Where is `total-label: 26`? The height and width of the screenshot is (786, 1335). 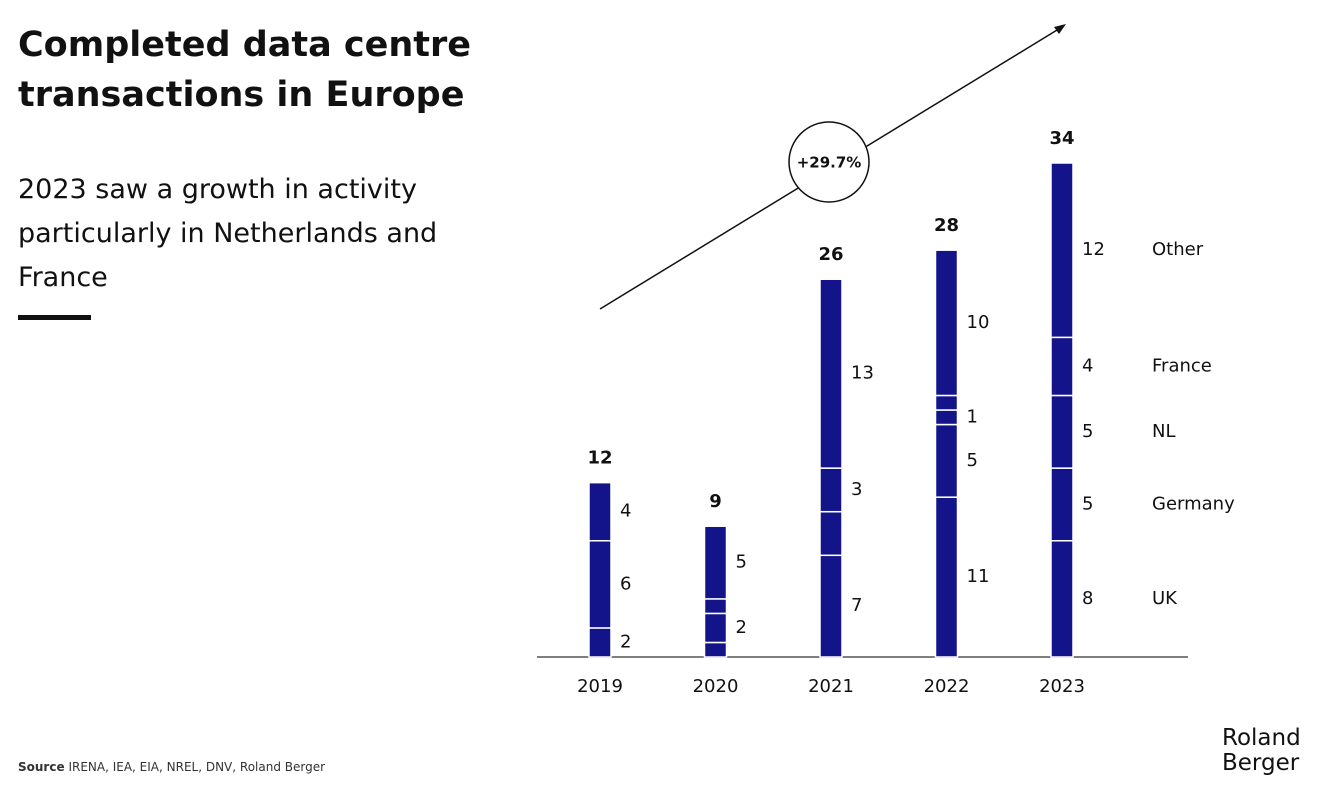
total-label: 26 is located at coordinates (830, 254).